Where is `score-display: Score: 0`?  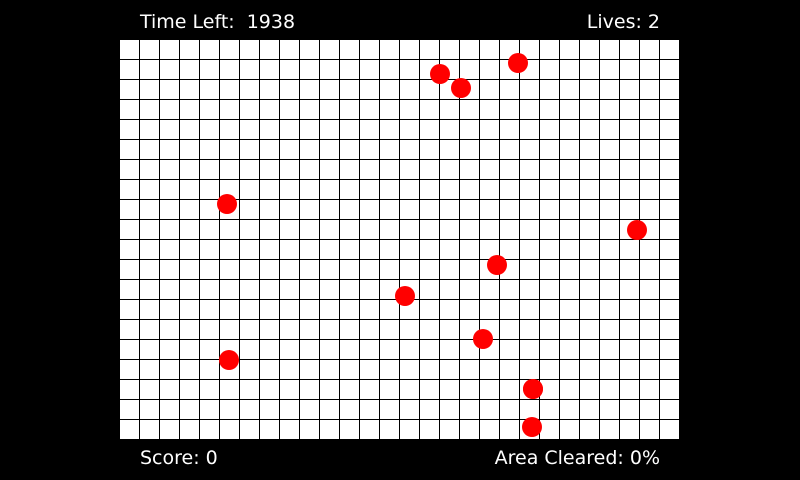
score-display: Score: 0 is located at coordinates (179, 458).